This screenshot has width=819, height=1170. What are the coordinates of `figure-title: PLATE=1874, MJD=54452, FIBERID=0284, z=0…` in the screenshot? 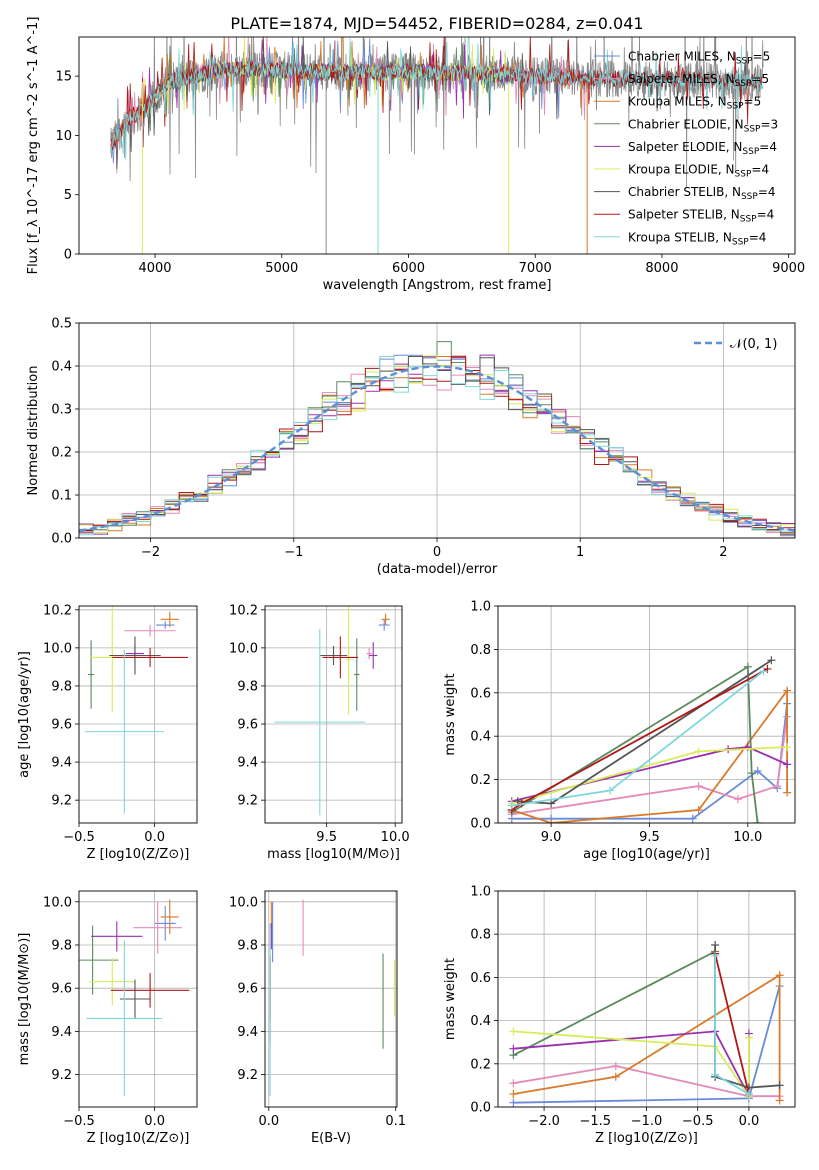 It's located at (436, 23).